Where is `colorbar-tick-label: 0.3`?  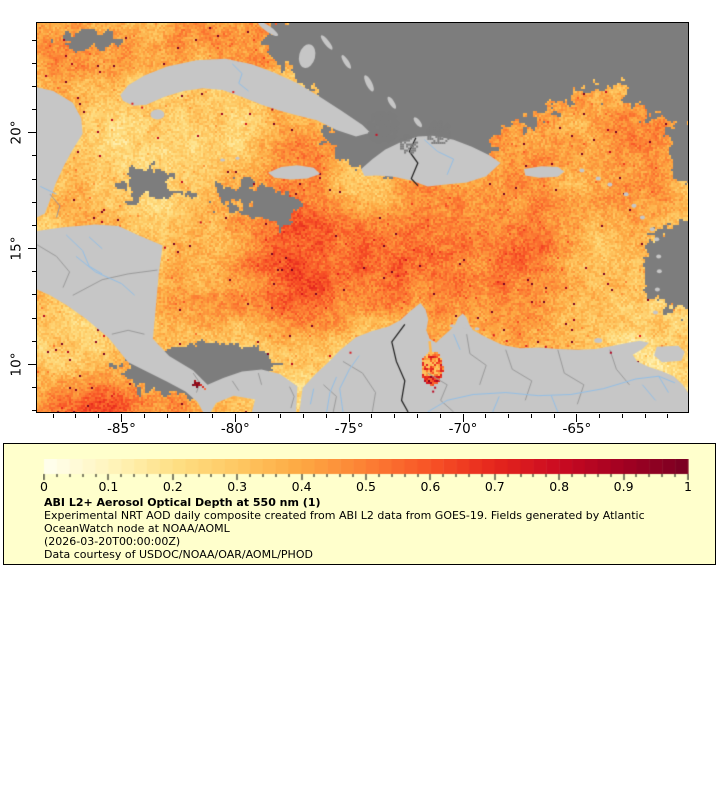
colorbar-tick-label: 0.3 is located at coordinates (237, 486).